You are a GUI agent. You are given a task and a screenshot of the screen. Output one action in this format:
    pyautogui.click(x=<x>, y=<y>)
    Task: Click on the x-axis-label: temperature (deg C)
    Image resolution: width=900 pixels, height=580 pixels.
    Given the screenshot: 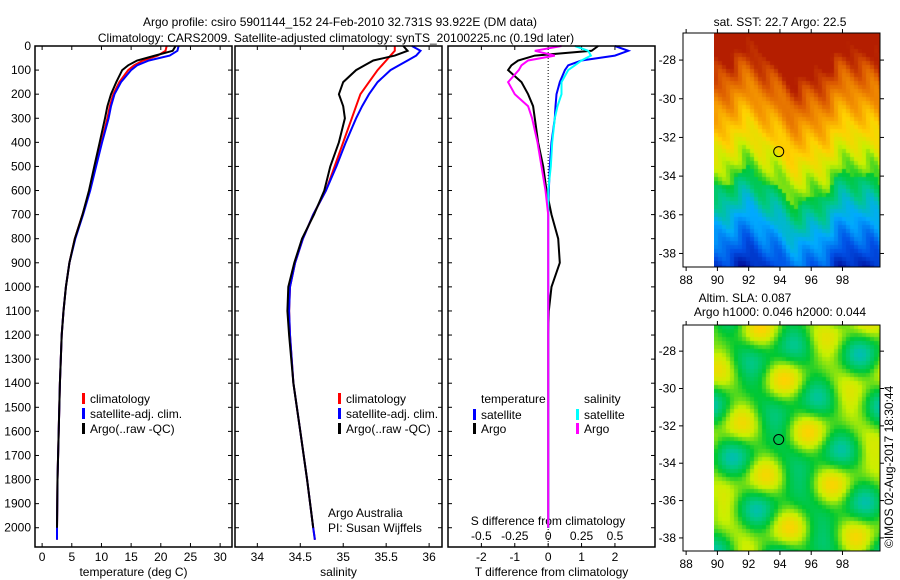 What is the action you would take?
    pyautogui.click(x=133, y=572)
    